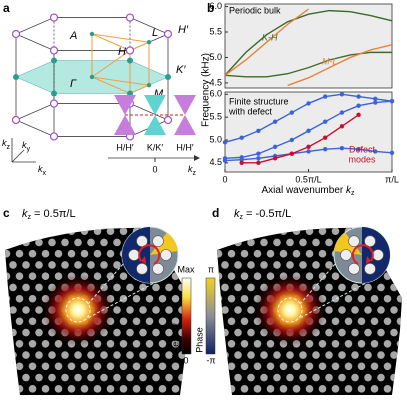 The image size is (407, 400). I want to click on label-sub: z, so click(30, 217).